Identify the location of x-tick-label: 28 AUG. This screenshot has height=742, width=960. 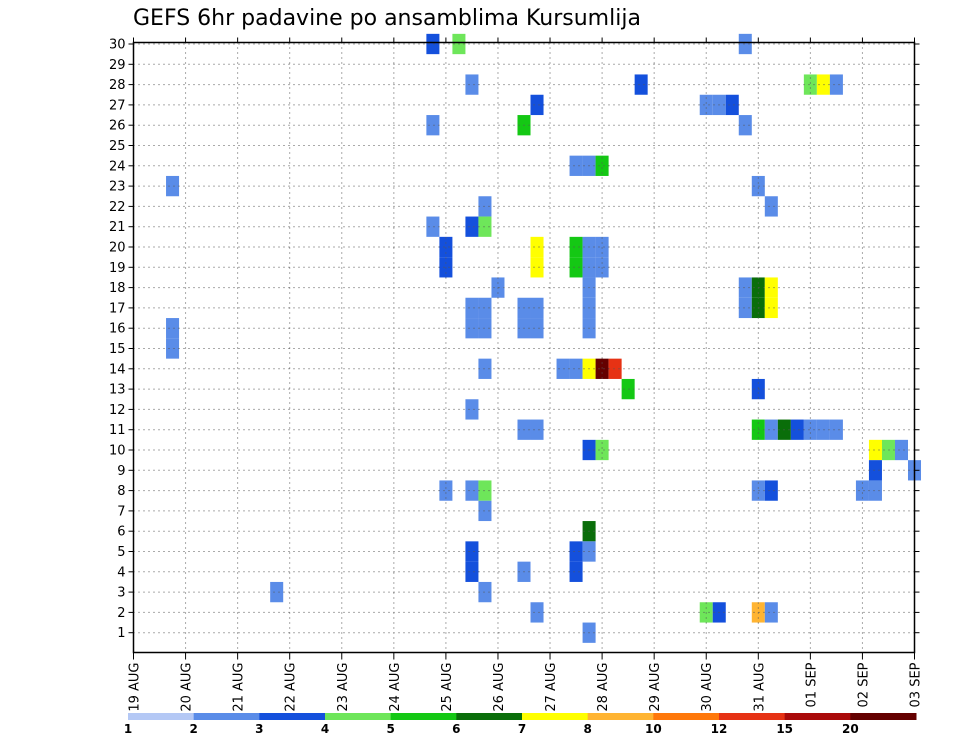
(603, 687).